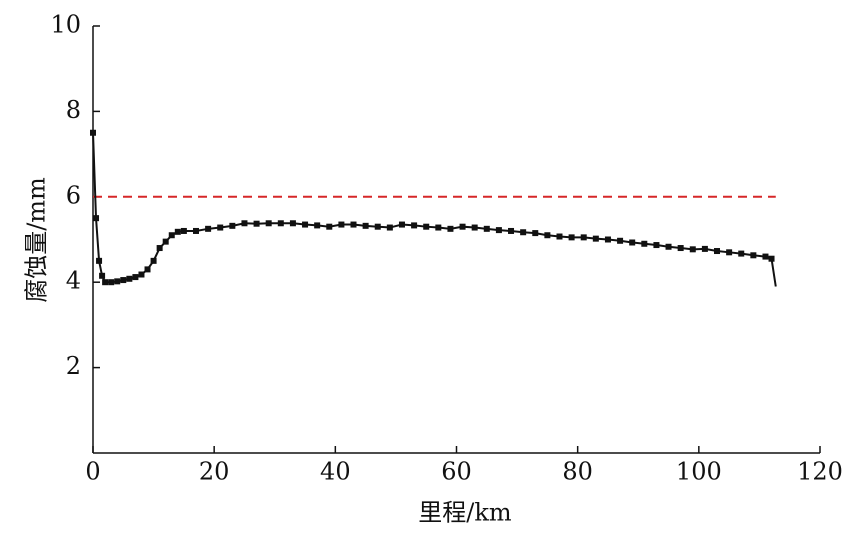 Image resolution: width=857 pixels, height=545 pixels. I want to click on x-tick-label: 60, so click(456, 472).